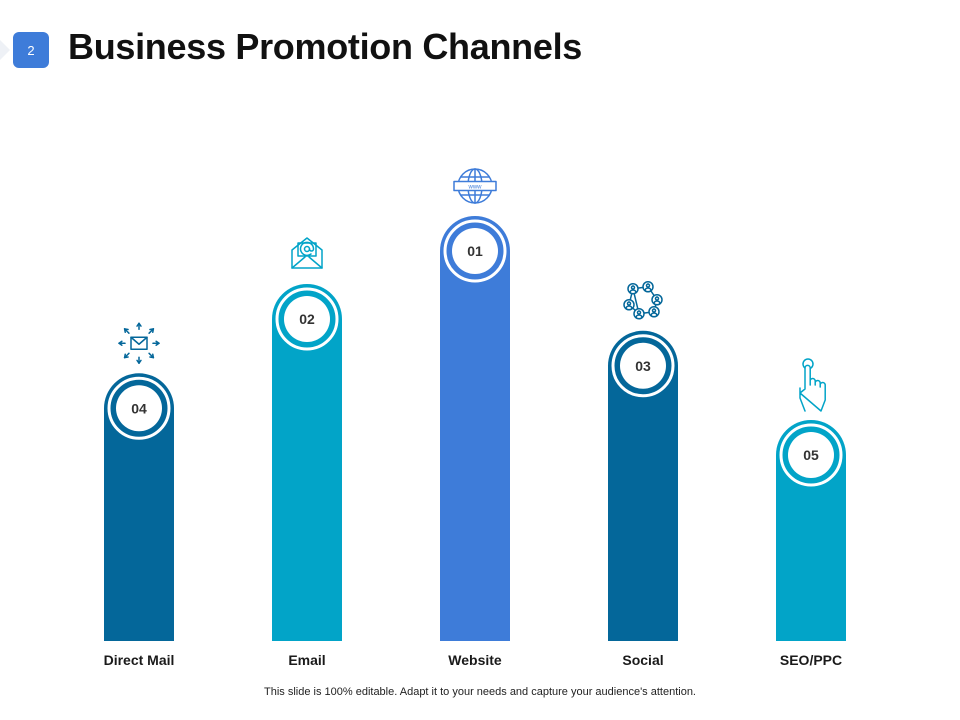 The image size is (960, 720). What do you see at coordinates (31, 50) in the screenshot?
I see `slide-number-badge: 2` at bounding box center [31, 50].